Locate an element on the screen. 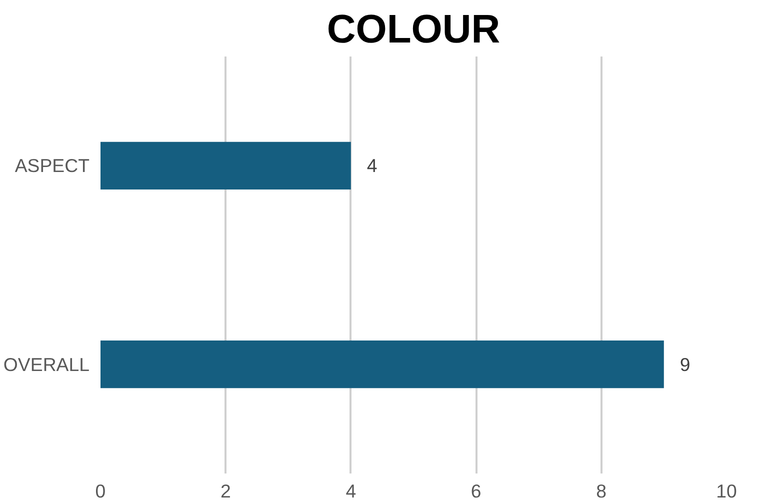  x-tick-label: 4 is located at coordinates (351, 491).